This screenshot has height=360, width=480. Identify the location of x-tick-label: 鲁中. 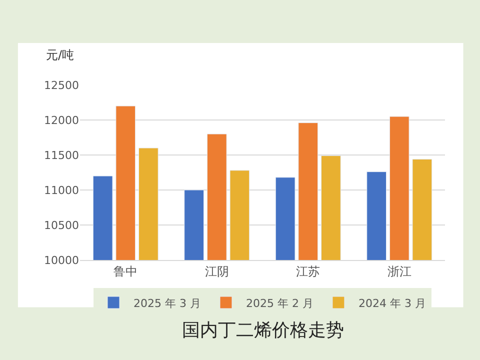
(126, 271).